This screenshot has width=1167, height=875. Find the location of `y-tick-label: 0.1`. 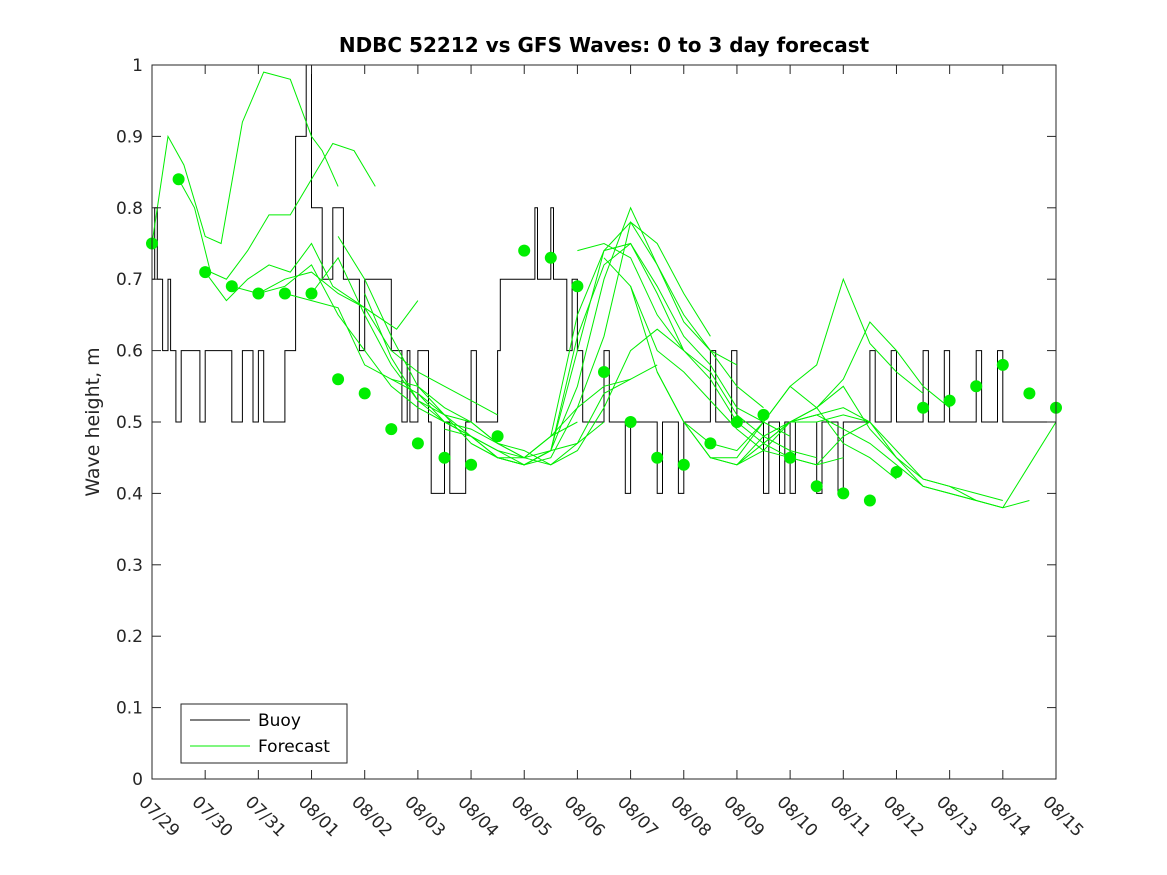

y-tick-label: 0.1 is located at coordinates (129, 709).